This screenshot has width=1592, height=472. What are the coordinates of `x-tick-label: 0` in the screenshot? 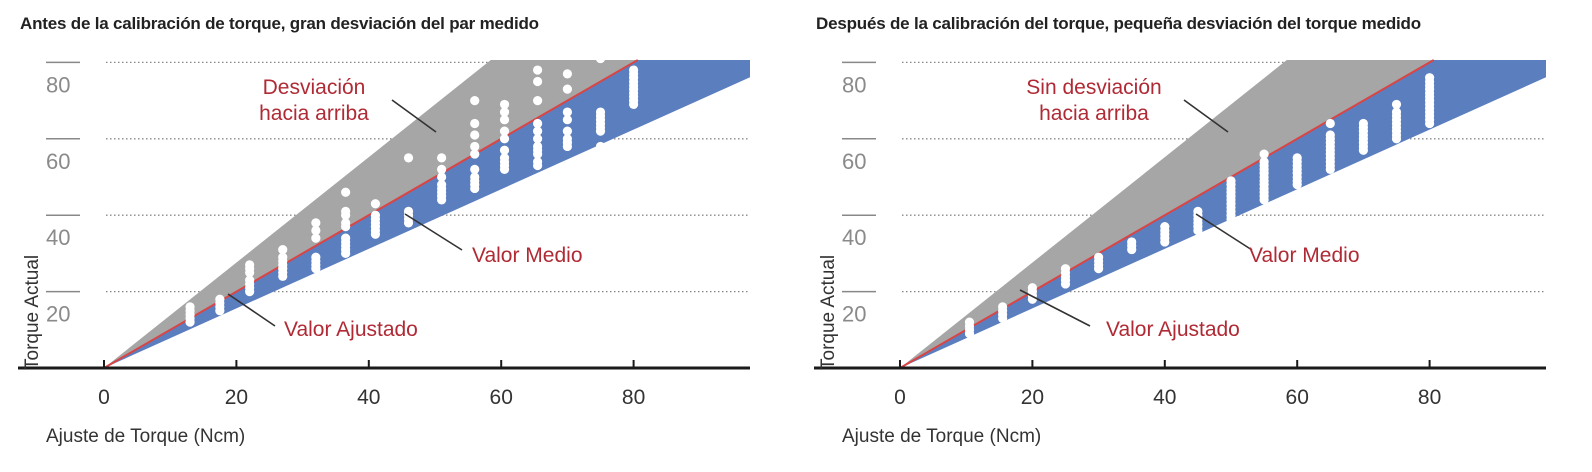 It's located at (104, 397).